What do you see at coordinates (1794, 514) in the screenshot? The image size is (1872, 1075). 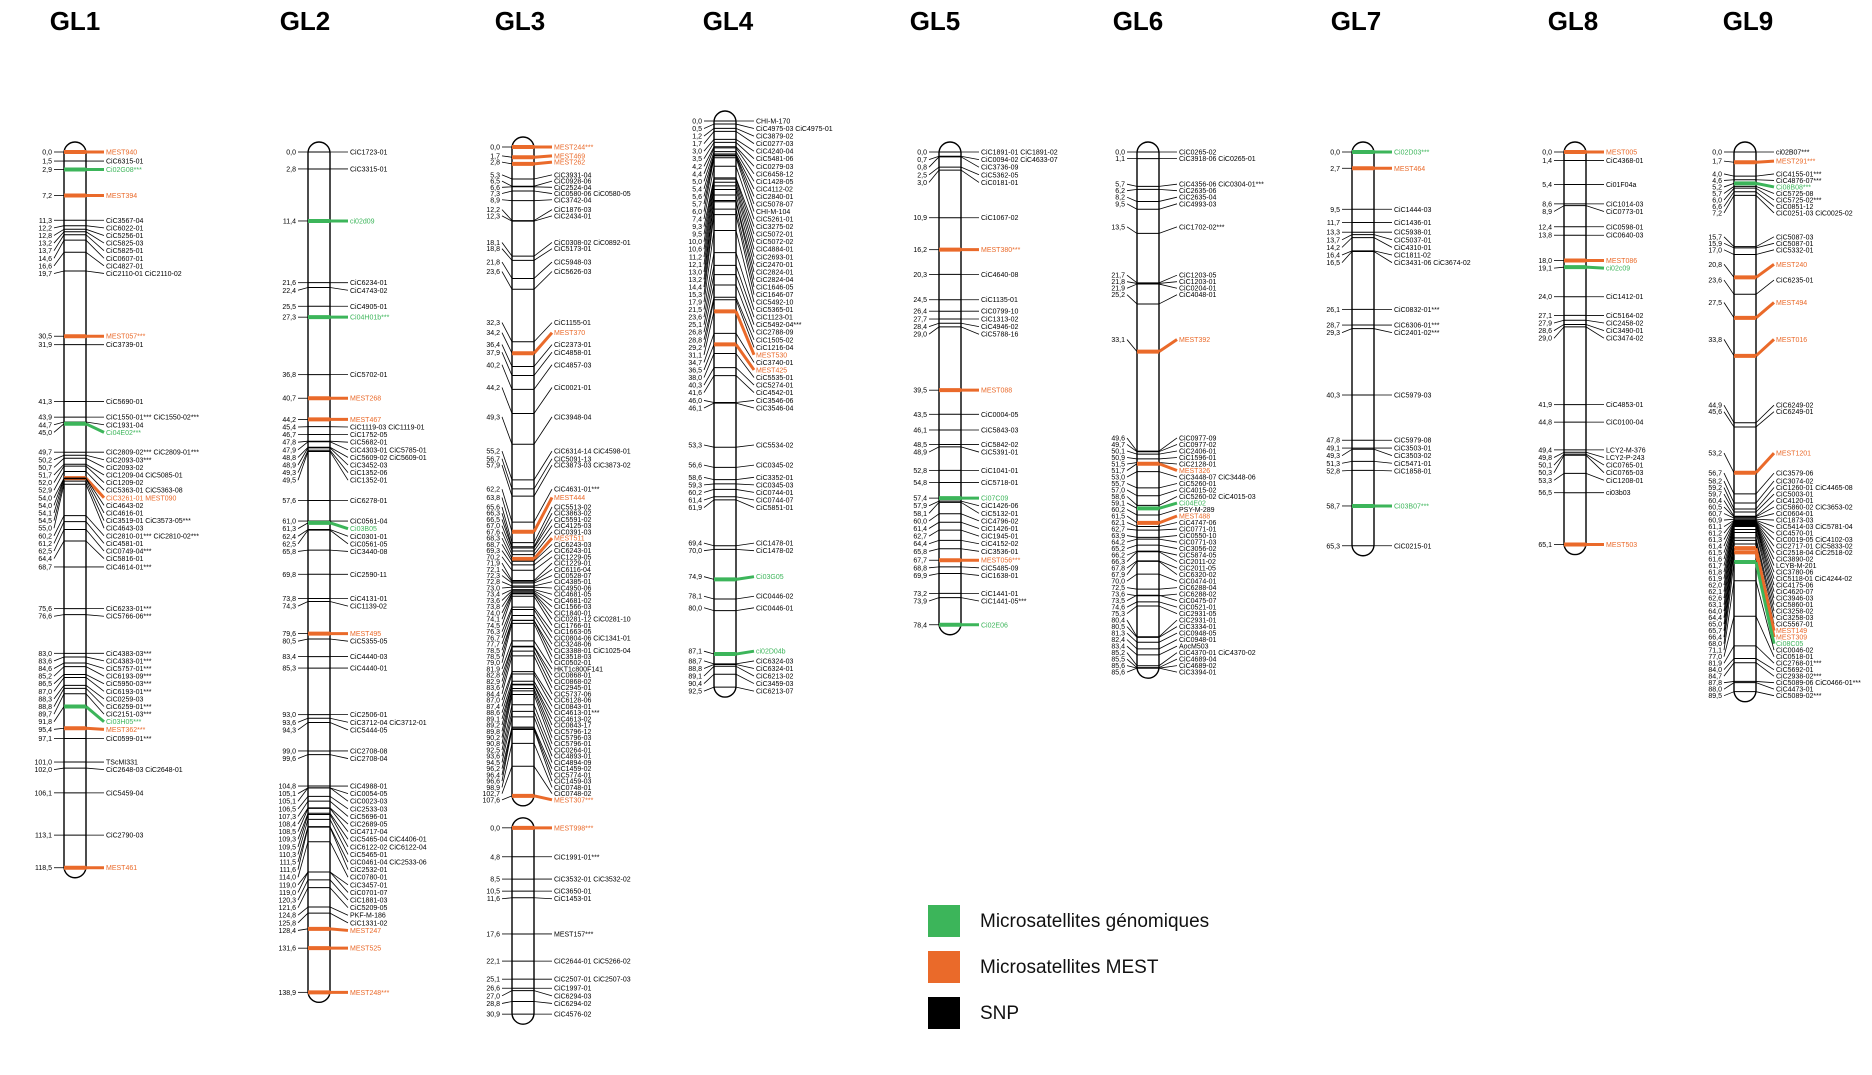 I see `marker-name: CiC0604-01` at bounding box center [1794, 514].